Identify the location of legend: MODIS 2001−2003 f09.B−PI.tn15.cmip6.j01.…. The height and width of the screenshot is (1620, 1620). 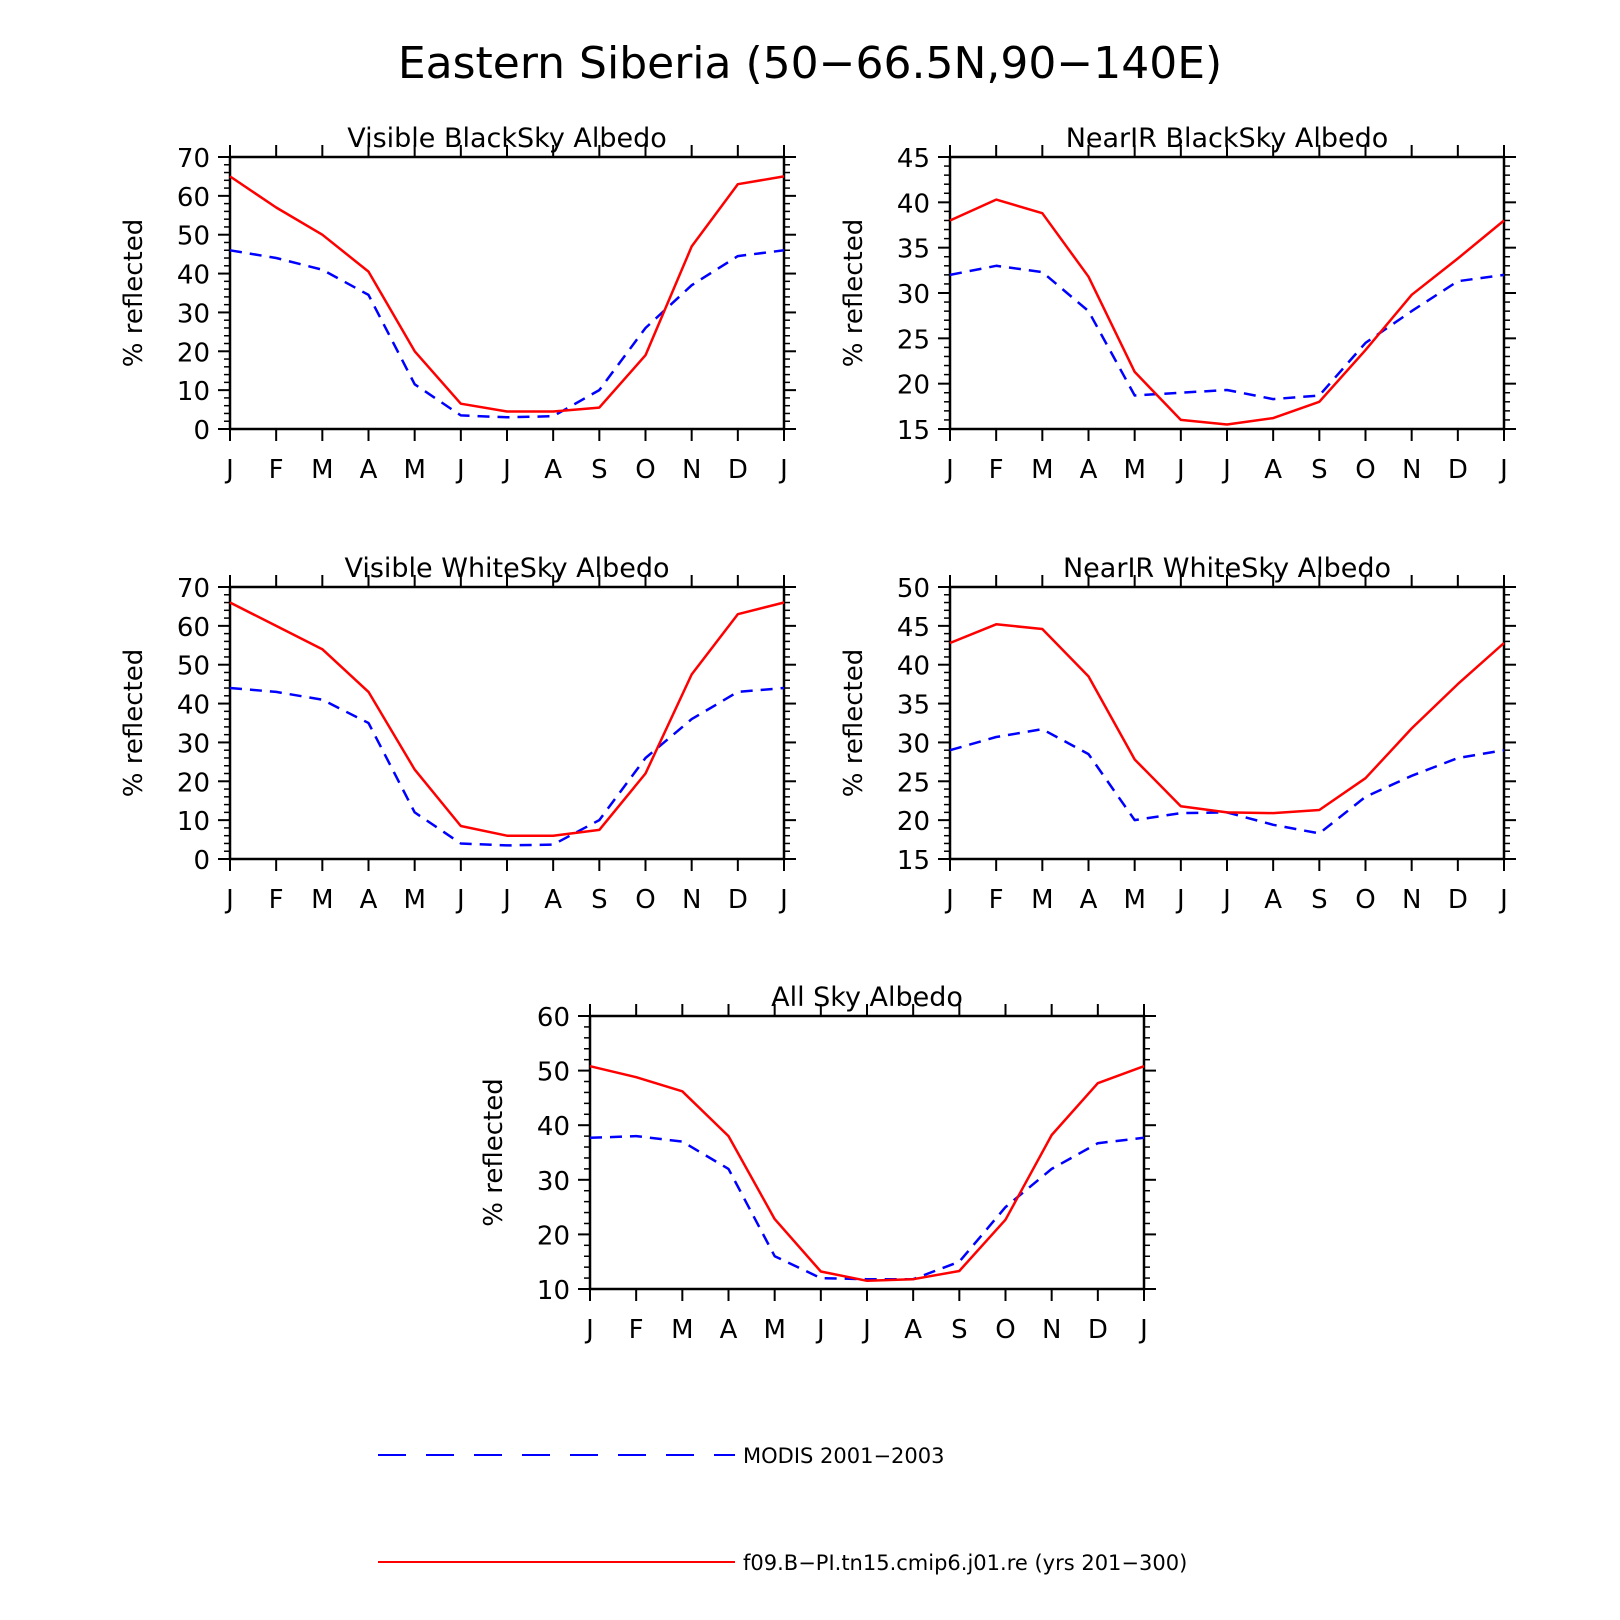
(782, 1509).